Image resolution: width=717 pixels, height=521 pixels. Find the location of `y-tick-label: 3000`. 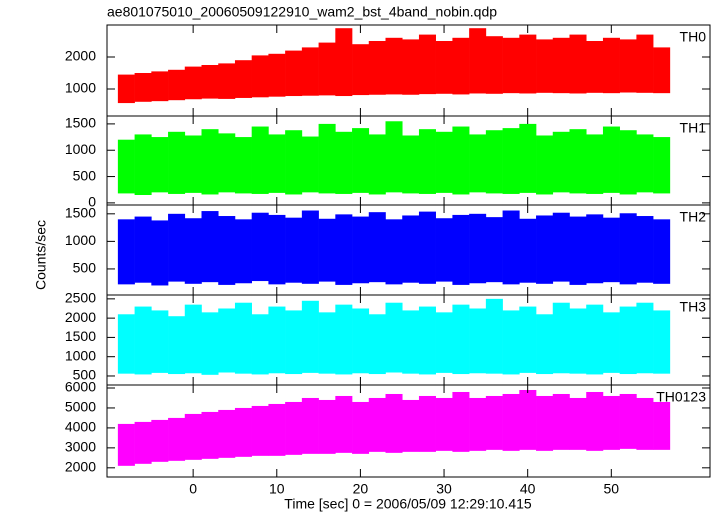

y-tick-label: 3000 is located at coordinates (80, 447).